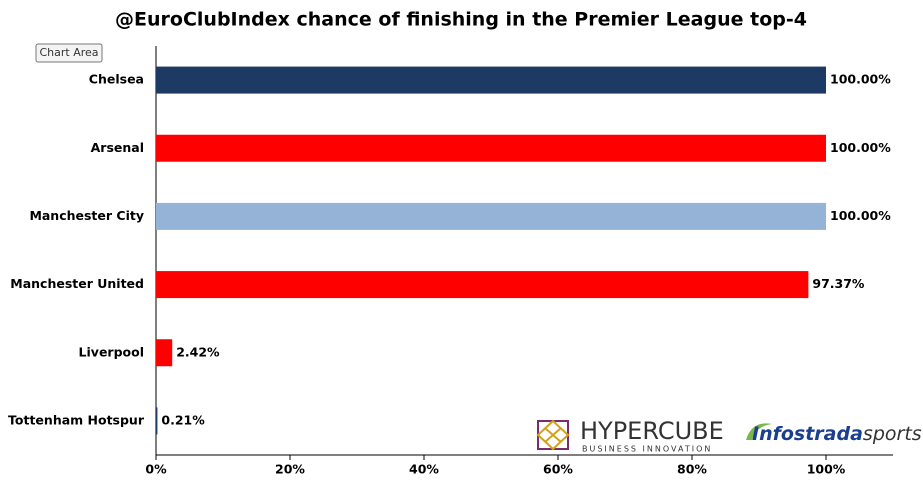 The image size is (923, 488). Describe the element at coordinates (807, 434) in the screenshot. I see `logo-text: Infostrada` at that location.